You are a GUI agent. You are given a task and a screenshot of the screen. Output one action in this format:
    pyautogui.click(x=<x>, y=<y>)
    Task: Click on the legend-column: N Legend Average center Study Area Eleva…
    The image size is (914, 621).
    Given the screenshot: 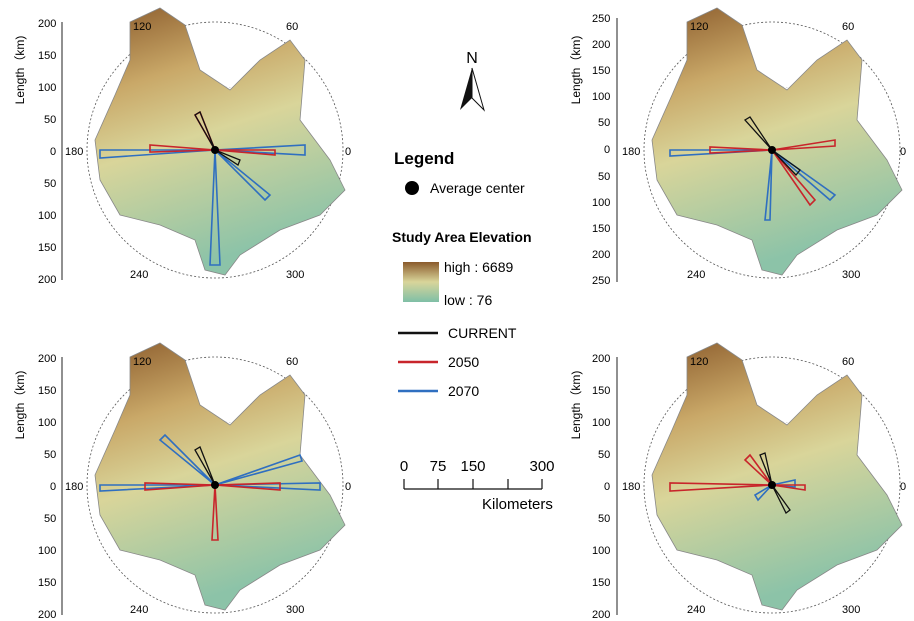 What is the action you would take?
    pyautogui.click(x=473, y=281)
    